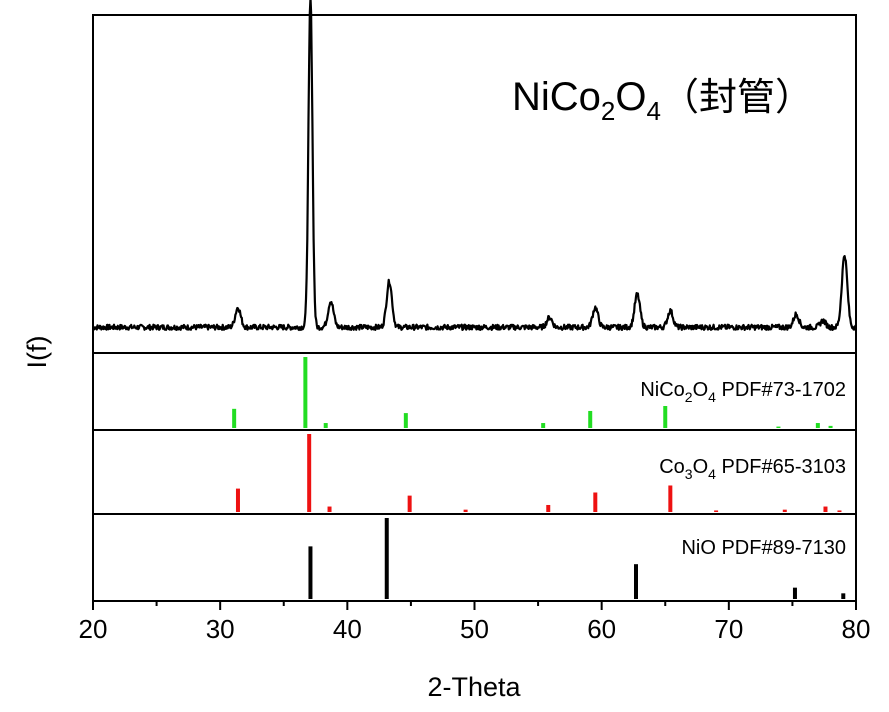 Image resolution: width=889 pixels, height=712 pixels. What do you see at coordinates (93, 629) in the screenshot?
I see `x-tick-label: 20` at bounding box center [93, 629].